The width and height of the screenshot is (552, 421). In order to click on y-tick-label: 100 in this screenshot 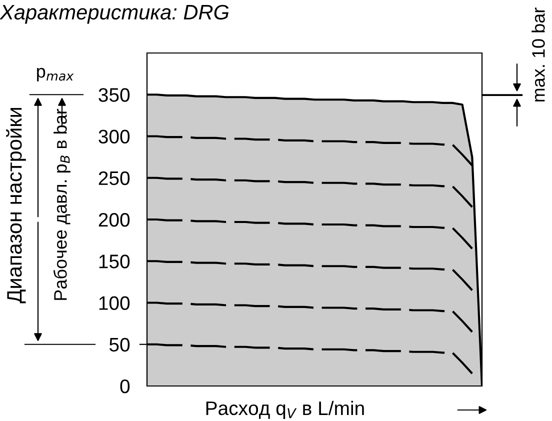, I will do `click(114, 303)`.